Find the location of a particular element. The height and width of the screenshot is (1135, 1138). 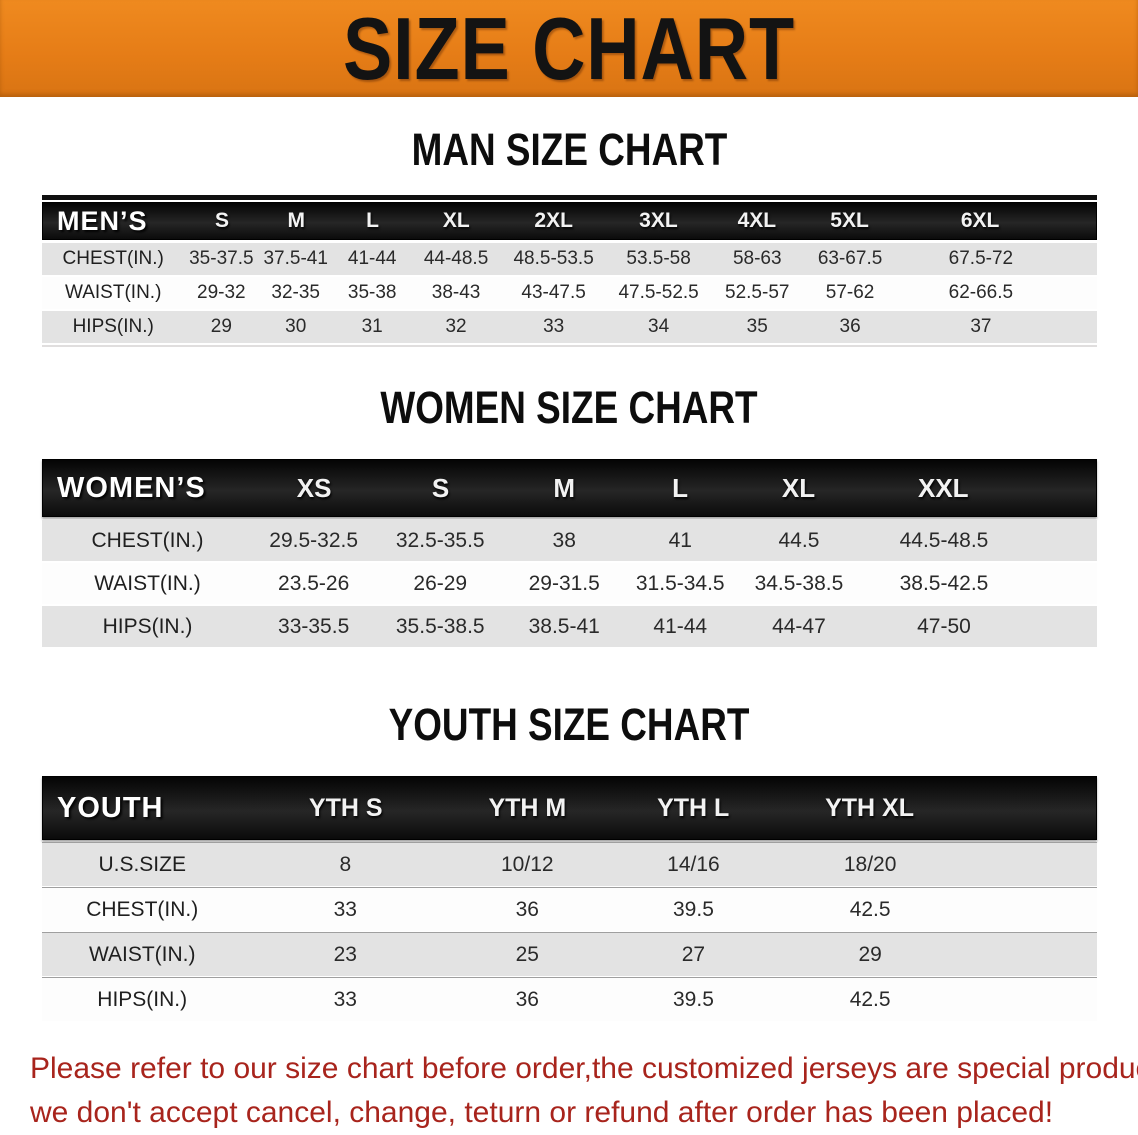

size-value: 37 is located at coordinates (981, 326).